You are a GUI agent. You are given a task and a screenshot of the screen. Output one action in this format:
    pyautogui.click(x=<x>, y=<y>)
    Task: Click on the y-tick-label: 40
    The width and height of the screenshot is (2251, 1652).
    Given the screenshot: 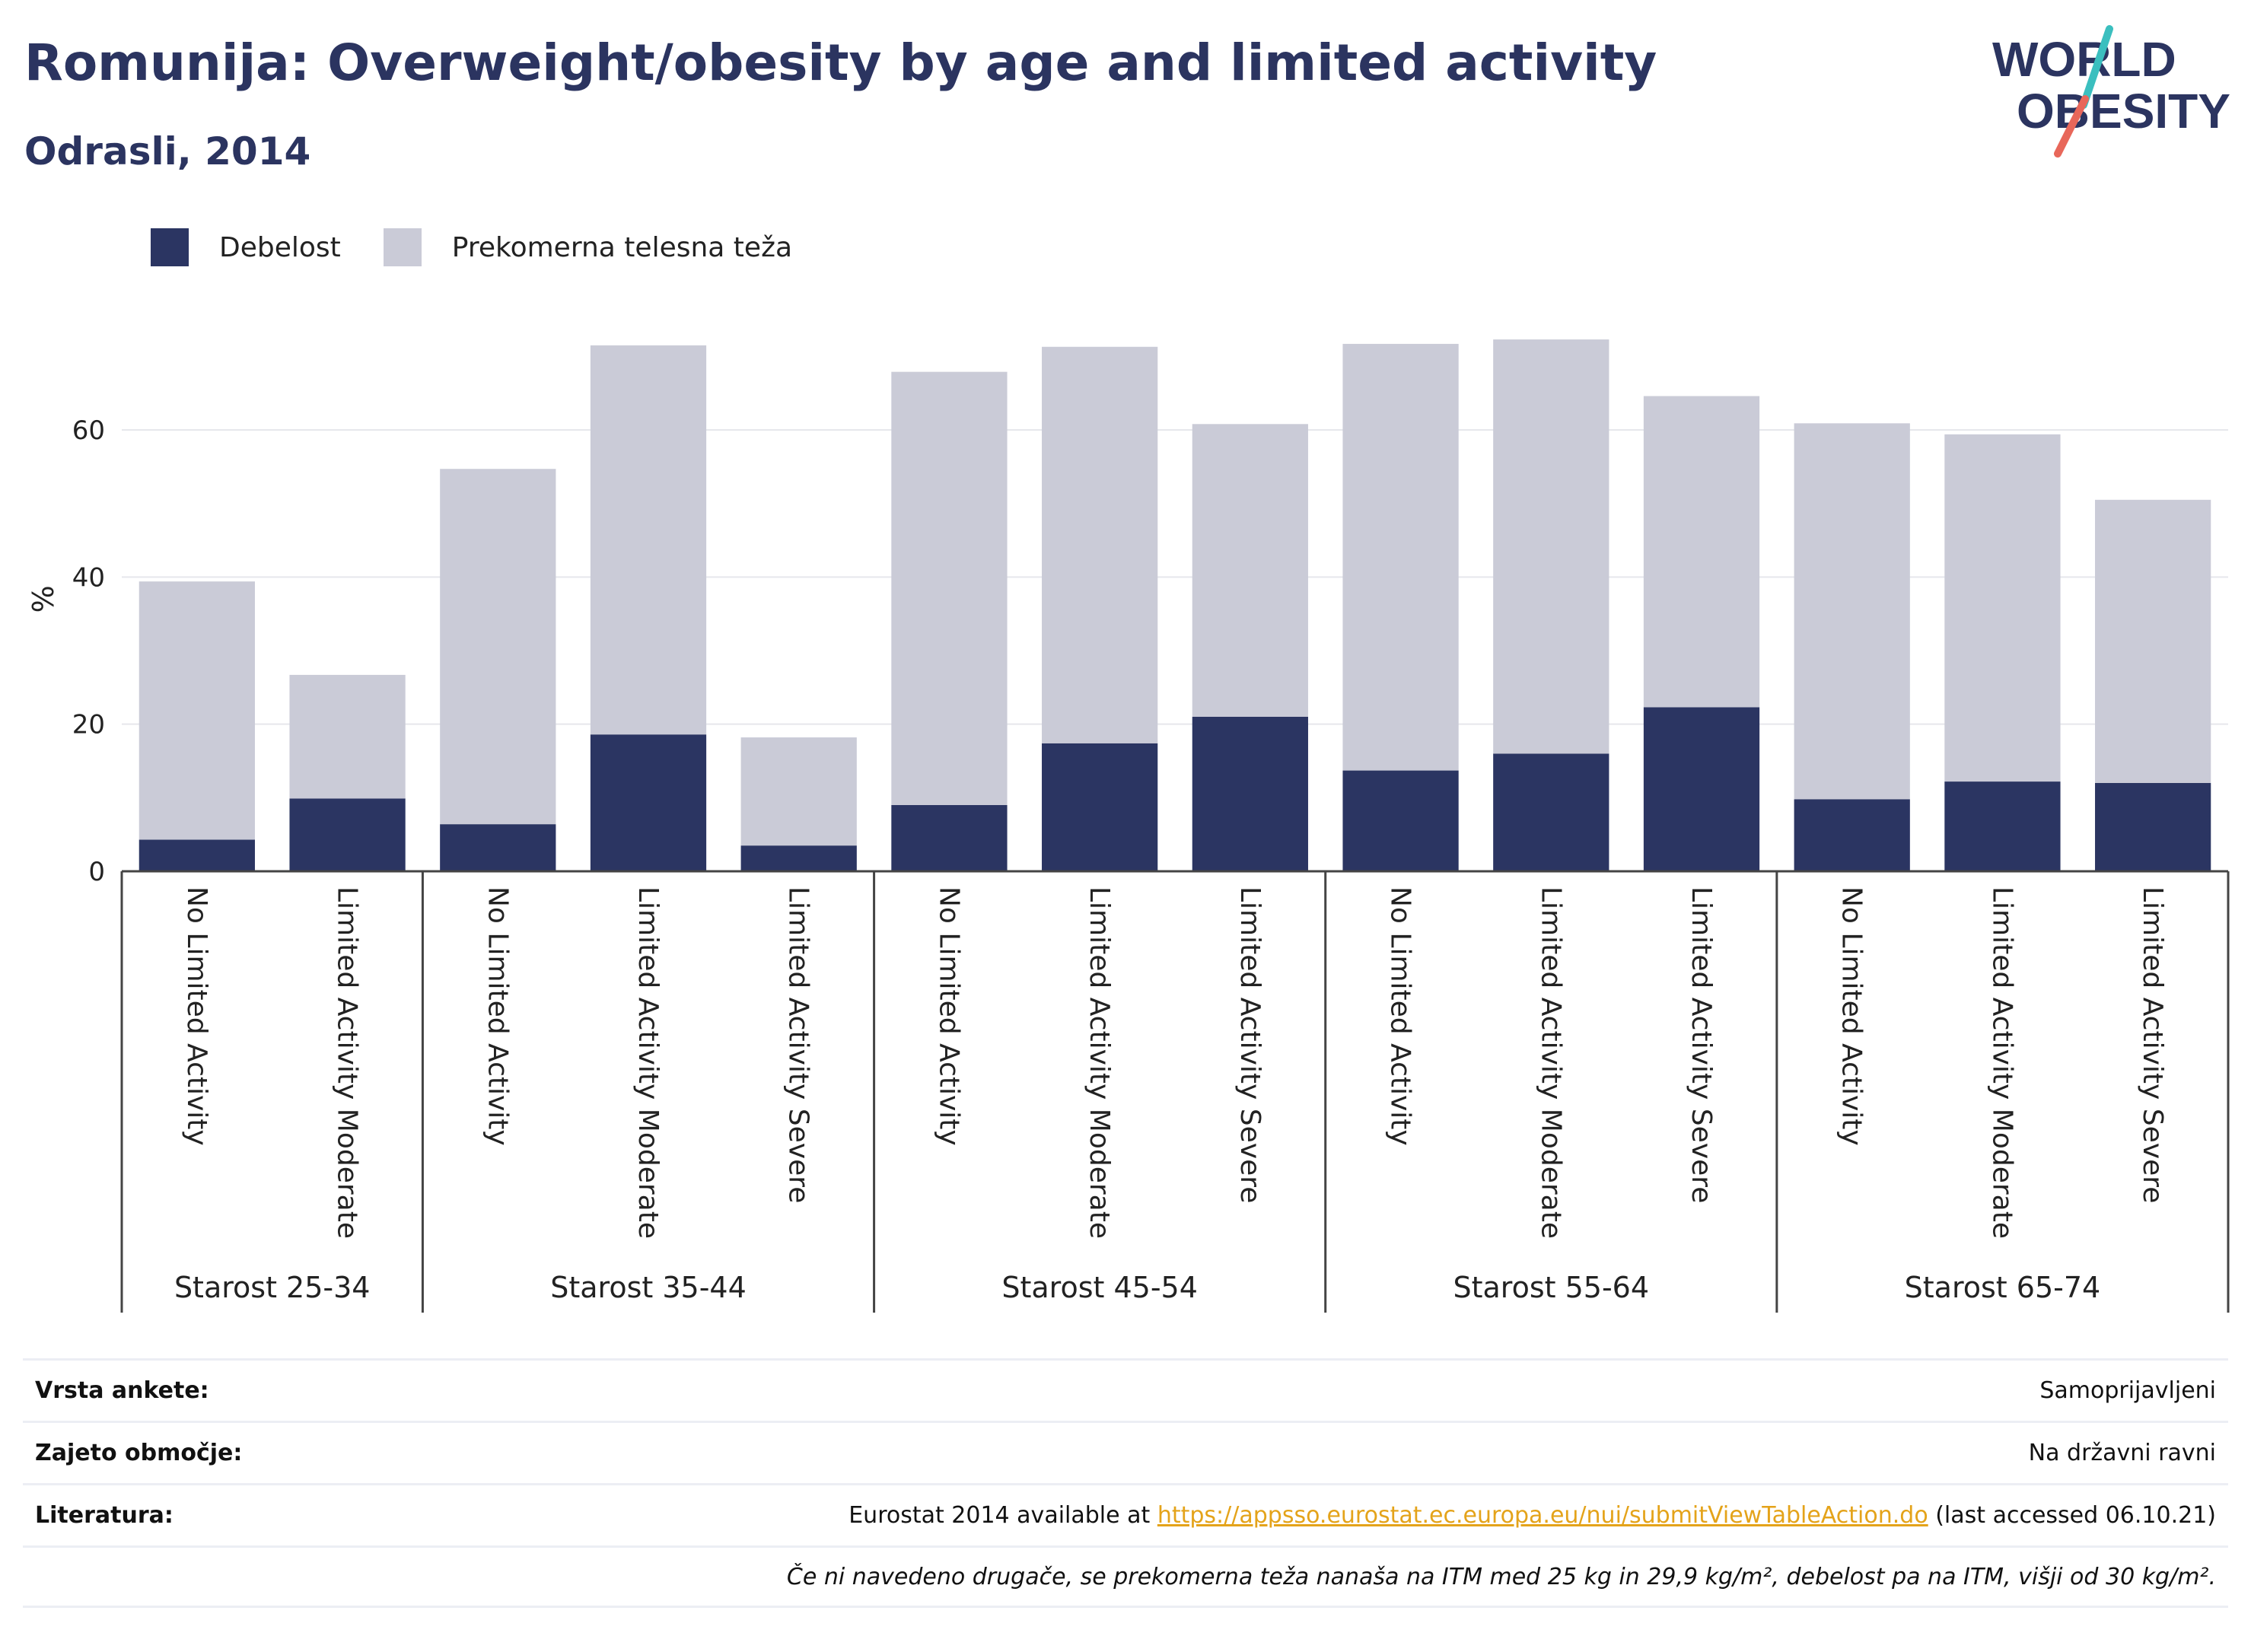 What is the action you would take?
    pyautogui.click(x=88, y=577)
    